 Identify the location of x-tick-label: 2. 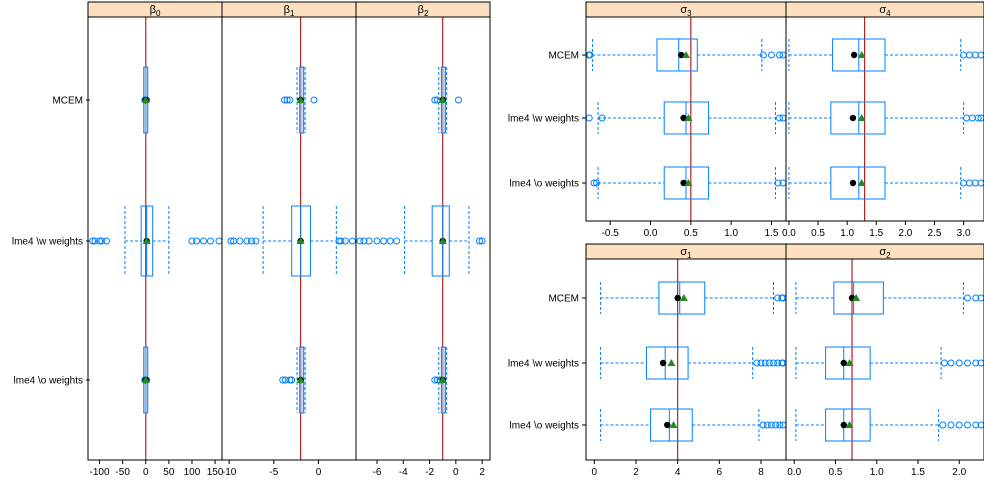
(636, 472).